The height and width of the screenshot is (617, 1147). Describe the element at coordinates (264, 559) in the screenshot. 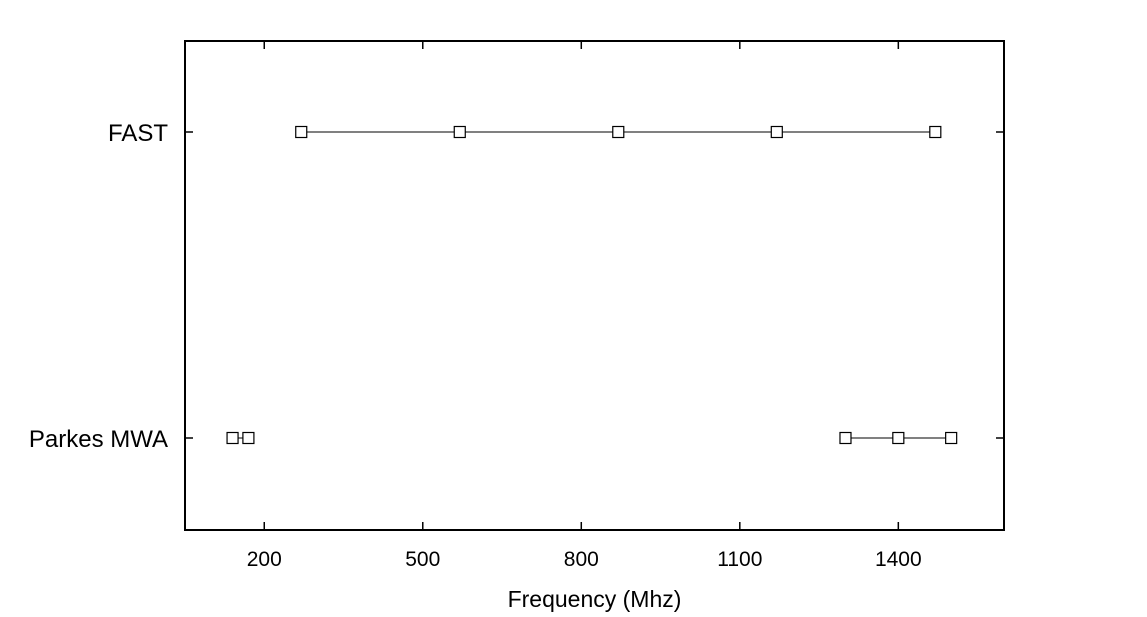

I see `x-tick-label-200: 200` at that location.